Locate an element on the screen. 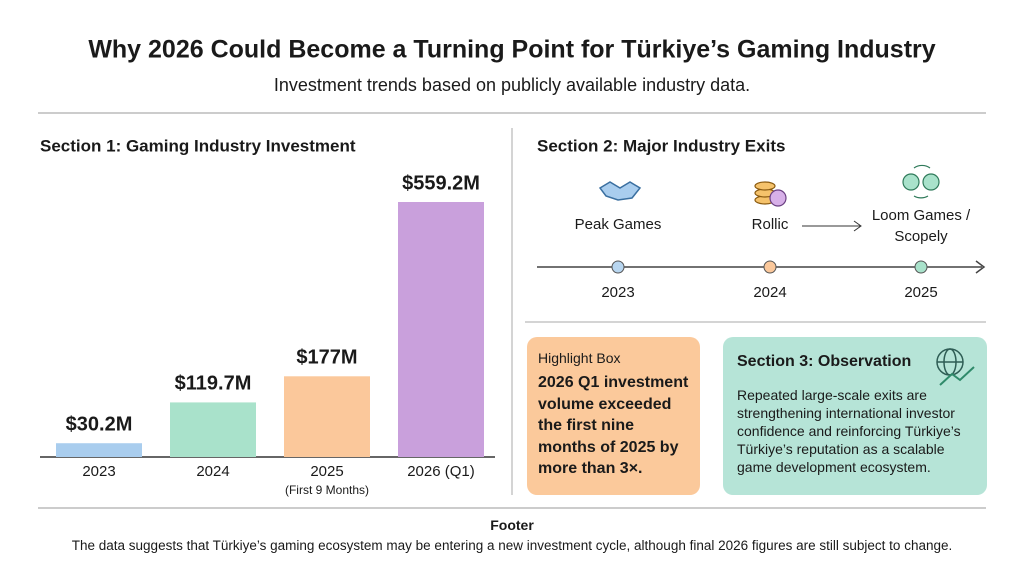  section-title: Section 1: Gaming Industry Investment is located at coordinates (198, 145).